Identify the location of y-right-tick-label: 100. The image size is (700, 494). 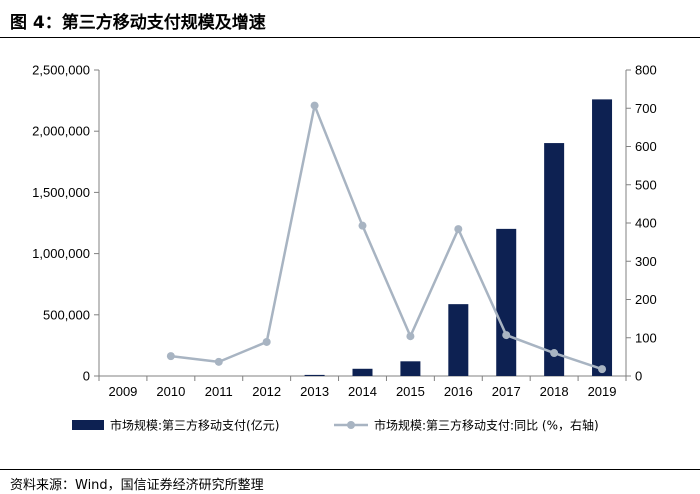
(646, 337).